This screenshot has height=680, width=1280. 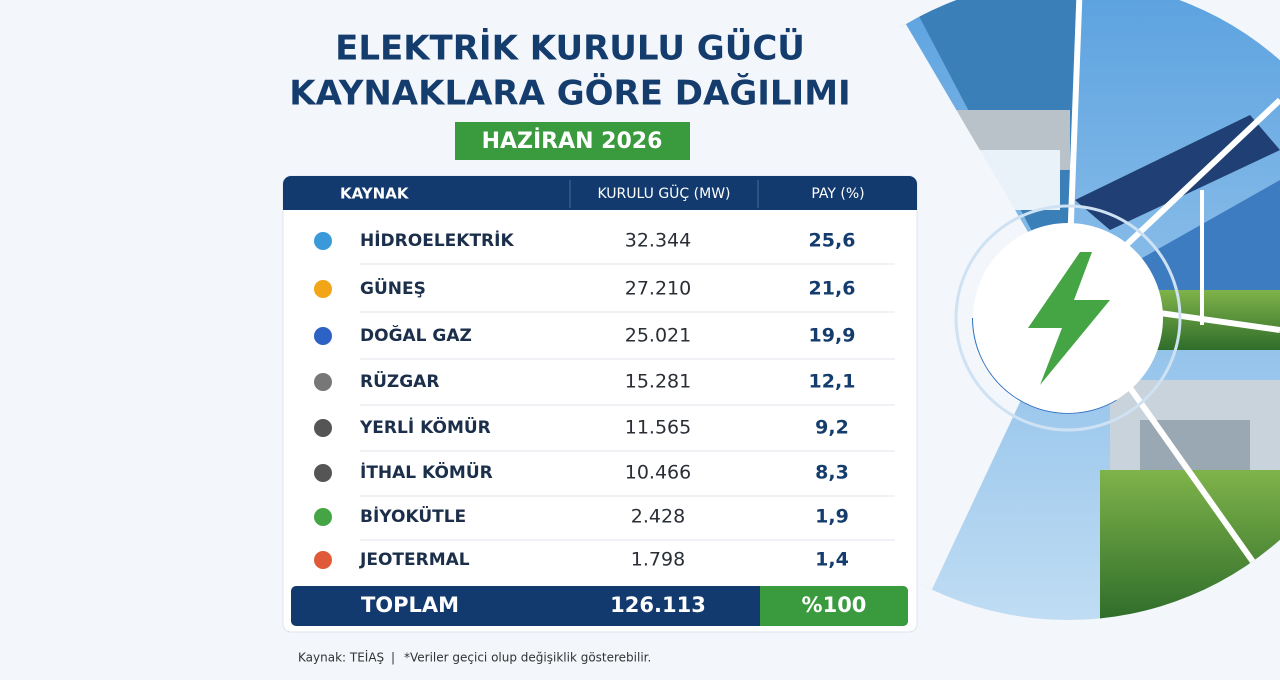 What do you see at coordinates (426, 472) in the screenshot?
I see `source-name: İTHAL KÖMÜR` at bounding box center [426, 472].